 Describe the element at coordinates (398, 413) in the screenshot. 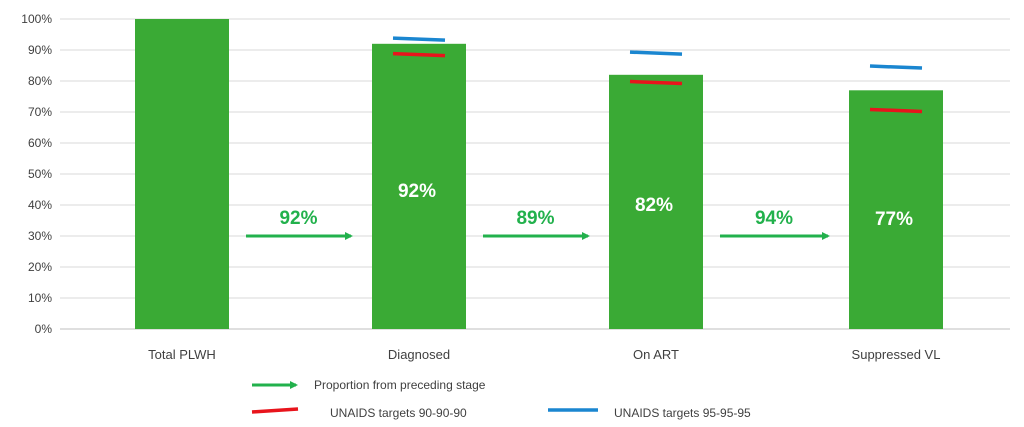

I see `legend-target-90-label: UNAIDS targets 90-90-90` at that location.